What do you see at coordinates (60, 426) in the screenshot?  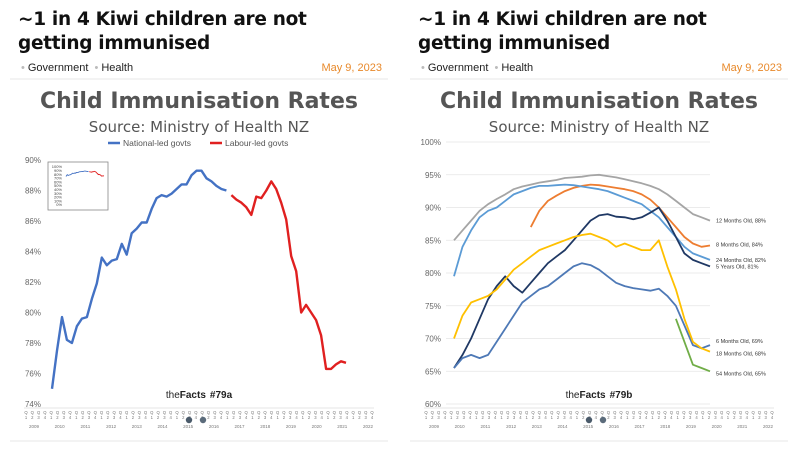 I see `x-year-label: 2010` at bounding box center [60, 426].